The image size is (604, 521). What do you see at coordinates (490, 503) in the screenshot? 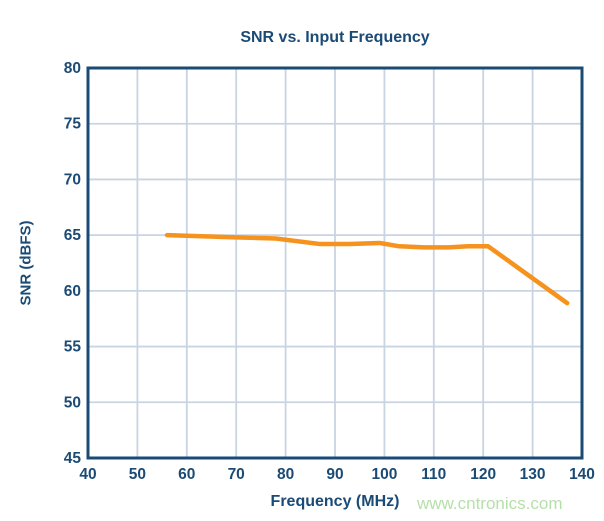
I see `watermark-text: www.cntronics.com` at bounding box center [490, 503].